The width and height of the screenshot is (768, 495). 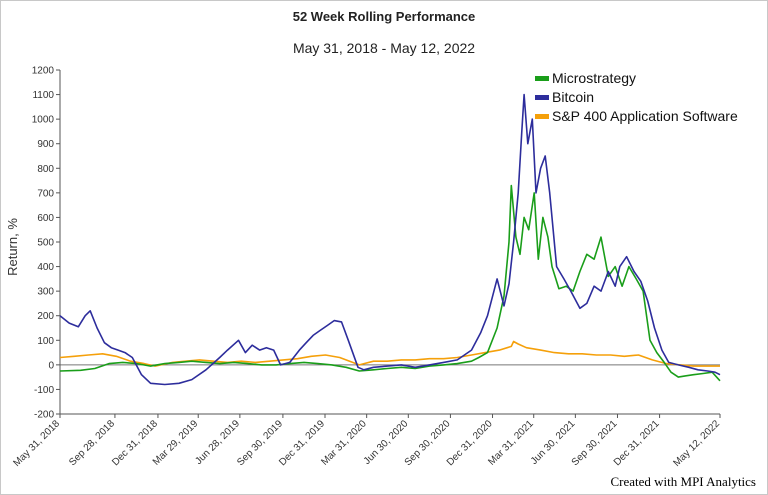 I want to click on y-tick-label: 1000, so click(x=43, y=120).